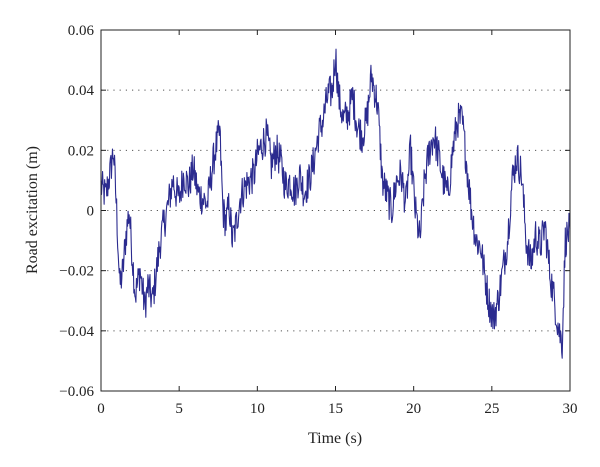 The image size is (600, 467). What do you see at coordinates (32, 210) in the screenshot?
I see `y-axis-label: Road excitation (m)` at bounding box center [32, 210].